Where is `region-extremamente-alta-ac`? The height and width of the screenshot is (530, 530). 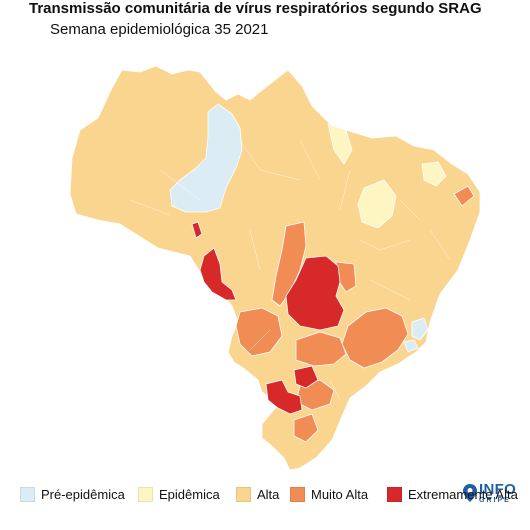
region-extremamente-alta-ac is located at coordinates (218, 274).